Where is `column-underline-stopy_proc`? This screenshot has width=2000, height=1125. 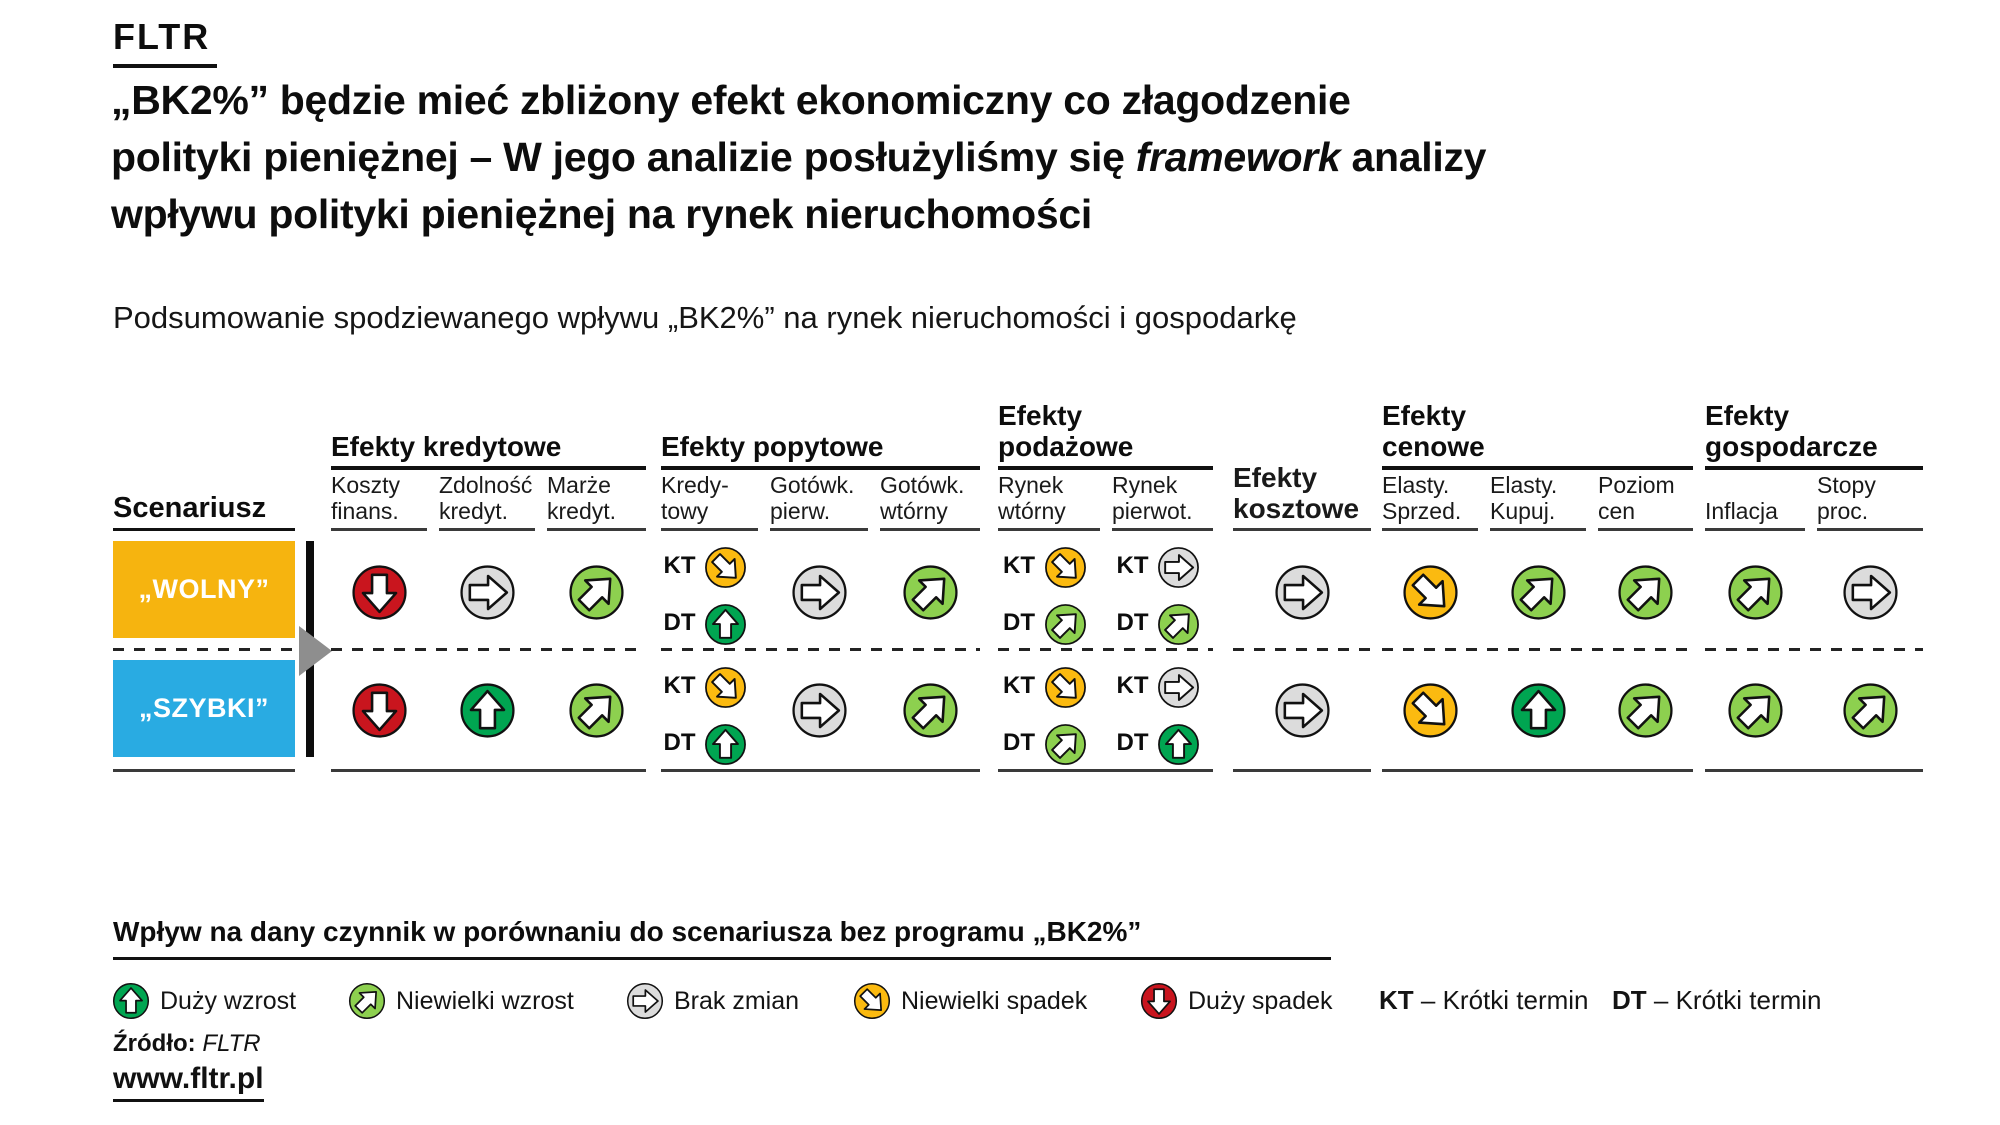 column-underline-stopy_proc is located at coordinates (1870, 529).